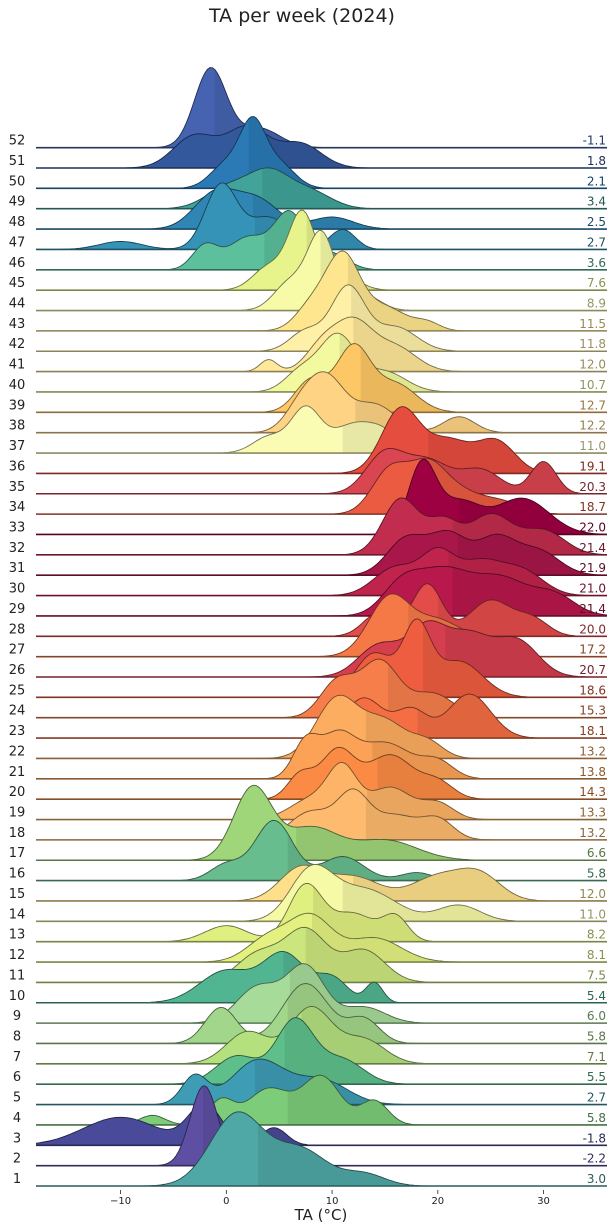 This screenshot has height=1229, width=613. What do you see at coordinates (226, 1201) in the screenshot?
I see `x-tick-label: 0` at bounding box center [226, 1201].